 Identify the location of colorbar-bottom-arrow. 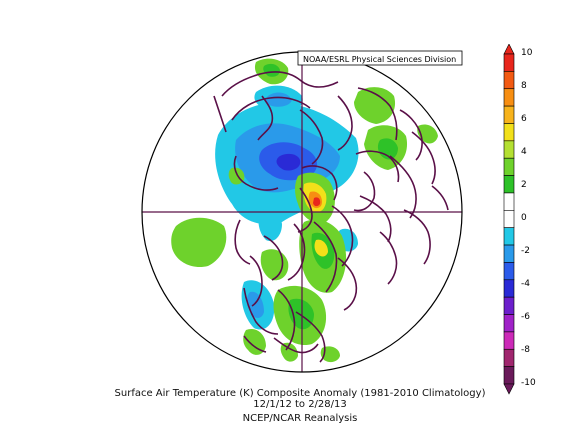
(509, 389).